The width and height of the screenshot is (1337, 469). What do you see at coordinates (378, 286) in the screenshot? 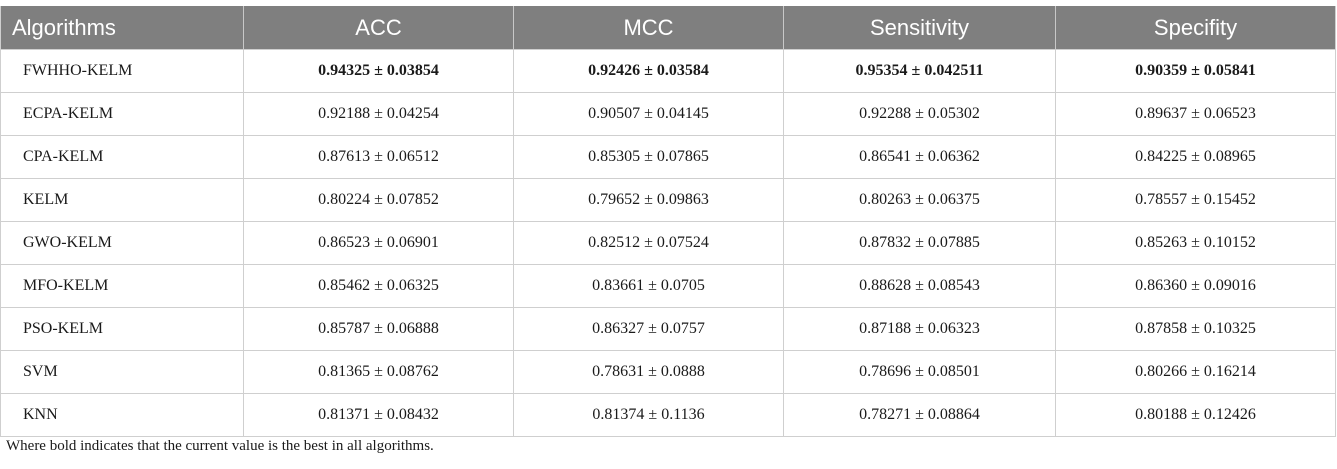
I see `acc-value: 0.85462 ± 0.06325` at bounding box center [378, 286].